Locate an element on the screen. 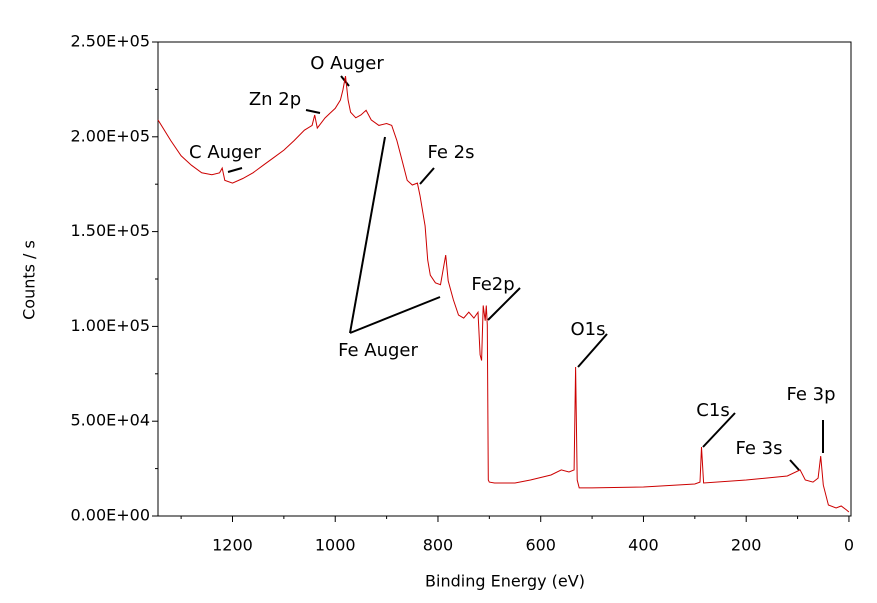  x-tick-label: 600 is located at coordinates (540, 545).